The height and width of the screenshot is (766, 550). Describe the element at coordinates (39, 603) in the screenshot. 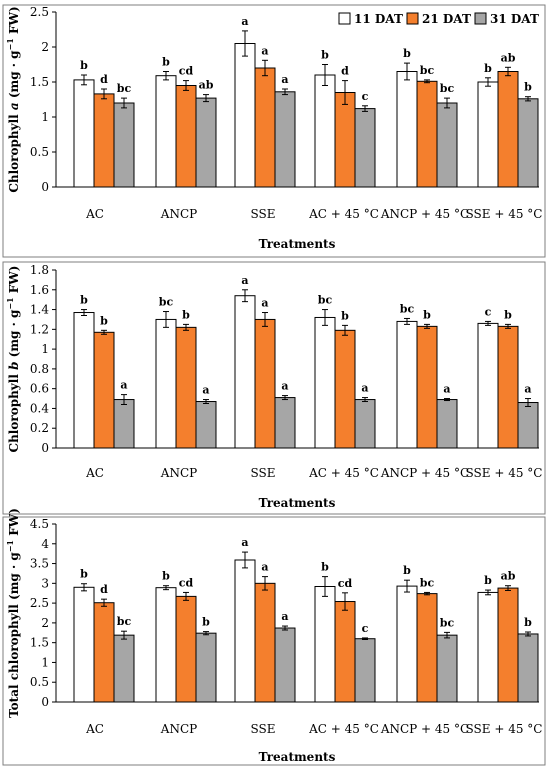

I see `y-tick-label: 2.5` at that location.